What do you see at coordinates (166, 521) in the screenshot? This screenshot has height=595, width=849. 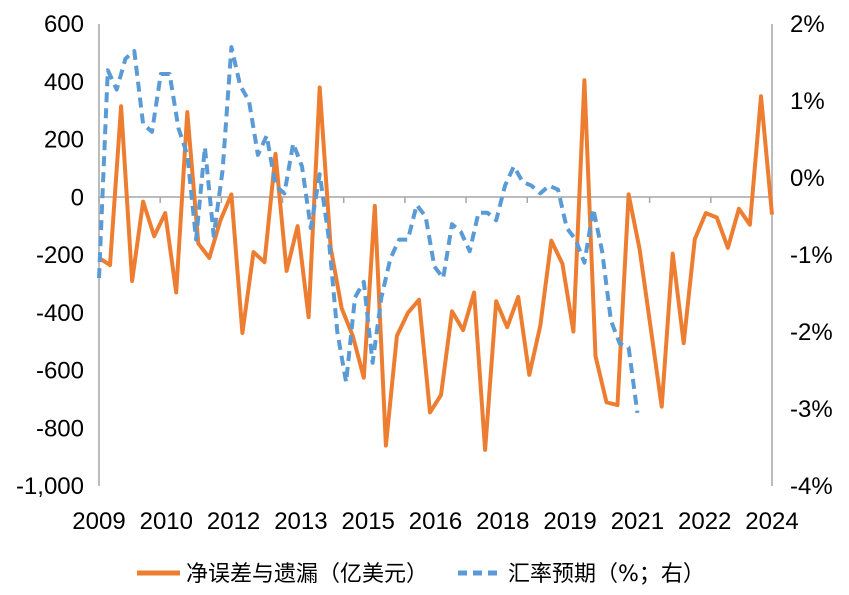 I see `x-tick-label: 2010` at bounding box center [166, 521].